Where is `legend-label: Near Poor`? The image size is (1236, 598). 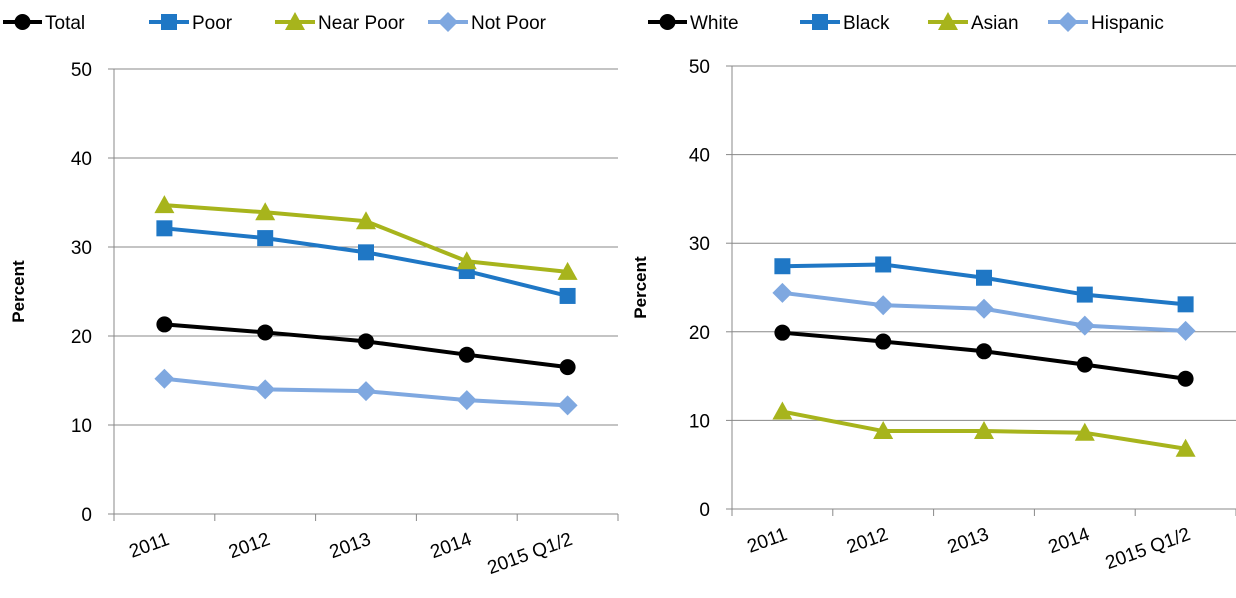 legend-label: Near Poor is located at coordinates (361, 23).